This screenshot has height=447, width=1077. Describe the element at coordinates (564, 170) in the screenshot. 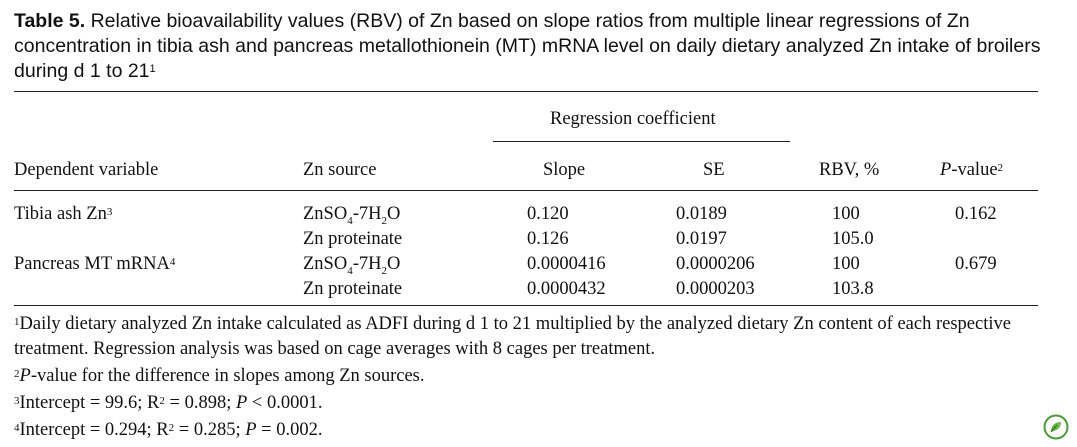

I see `header-slope: Slope` at that location.